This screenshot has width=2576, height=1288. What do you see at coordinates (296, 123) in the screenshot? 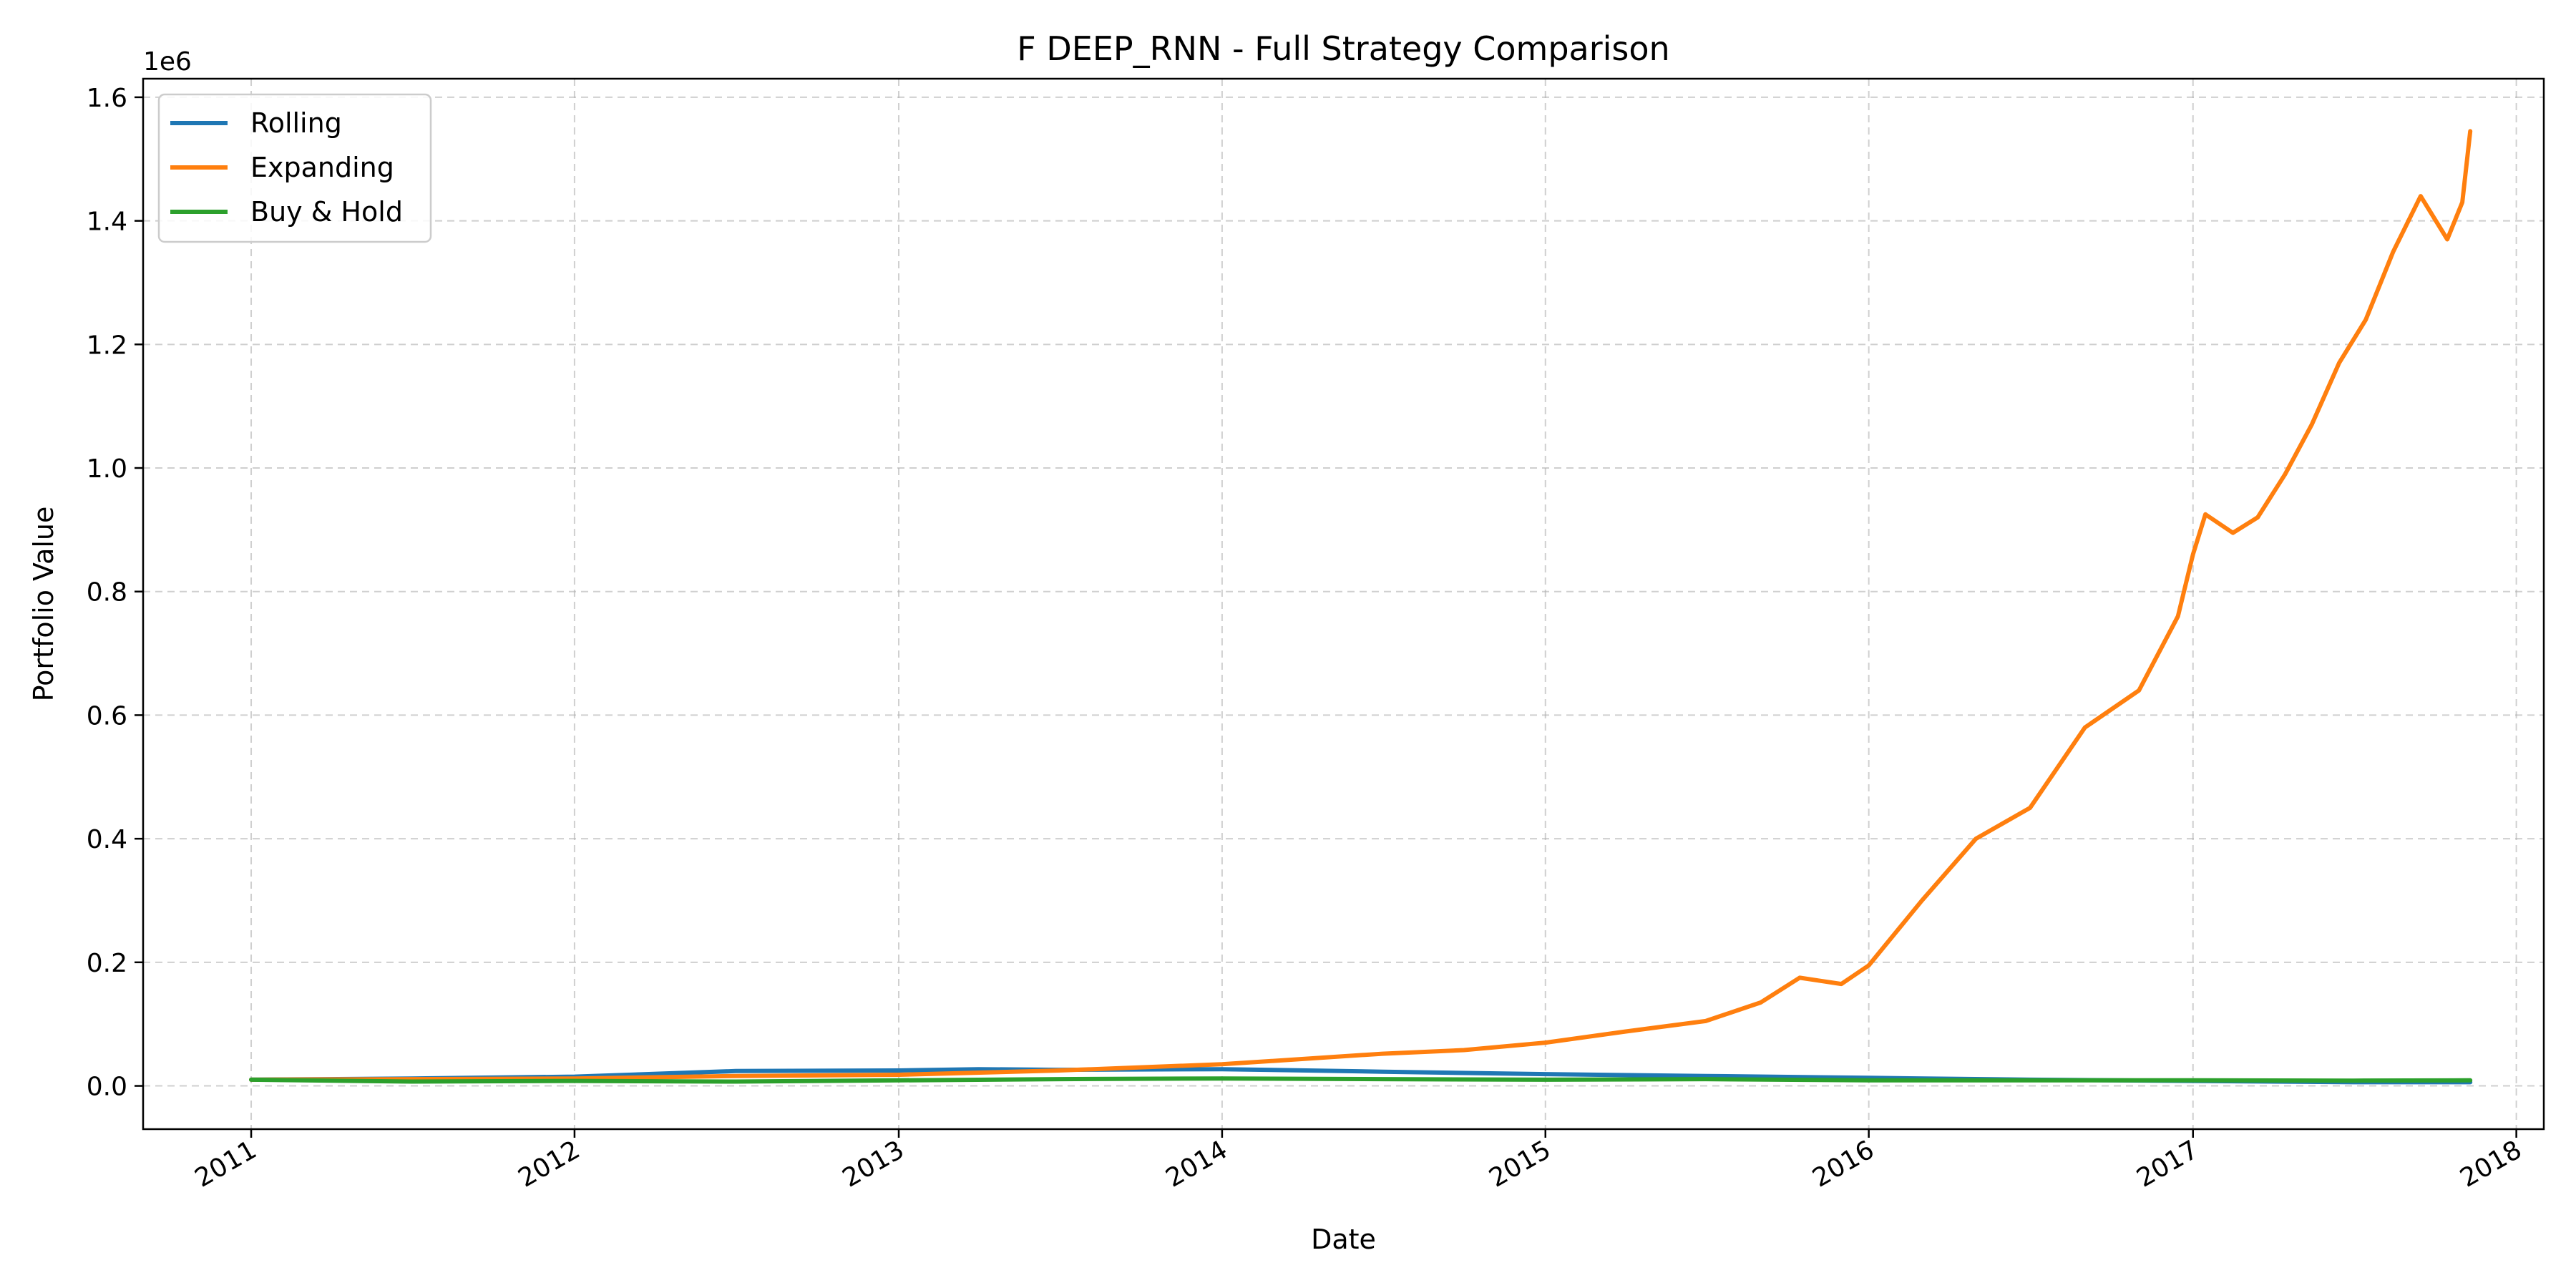
I see `legend-entry: Rolling` at bounding box center [296, 123].